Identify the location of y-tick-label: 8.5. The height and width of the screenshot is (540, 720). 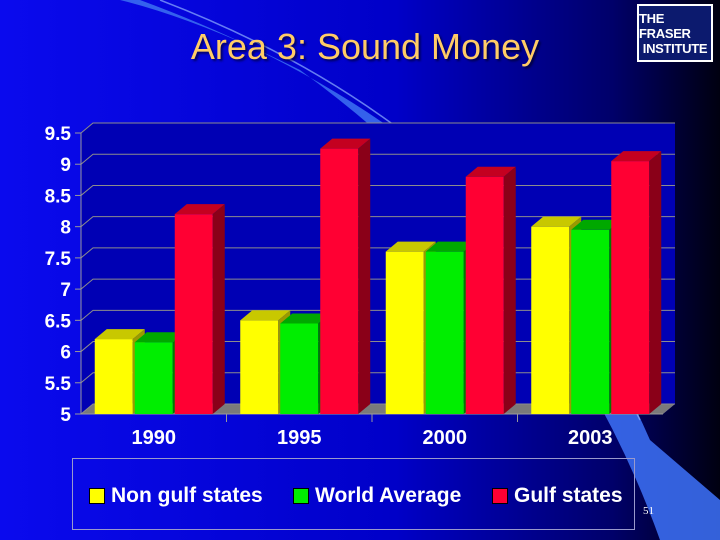
(58, 196).